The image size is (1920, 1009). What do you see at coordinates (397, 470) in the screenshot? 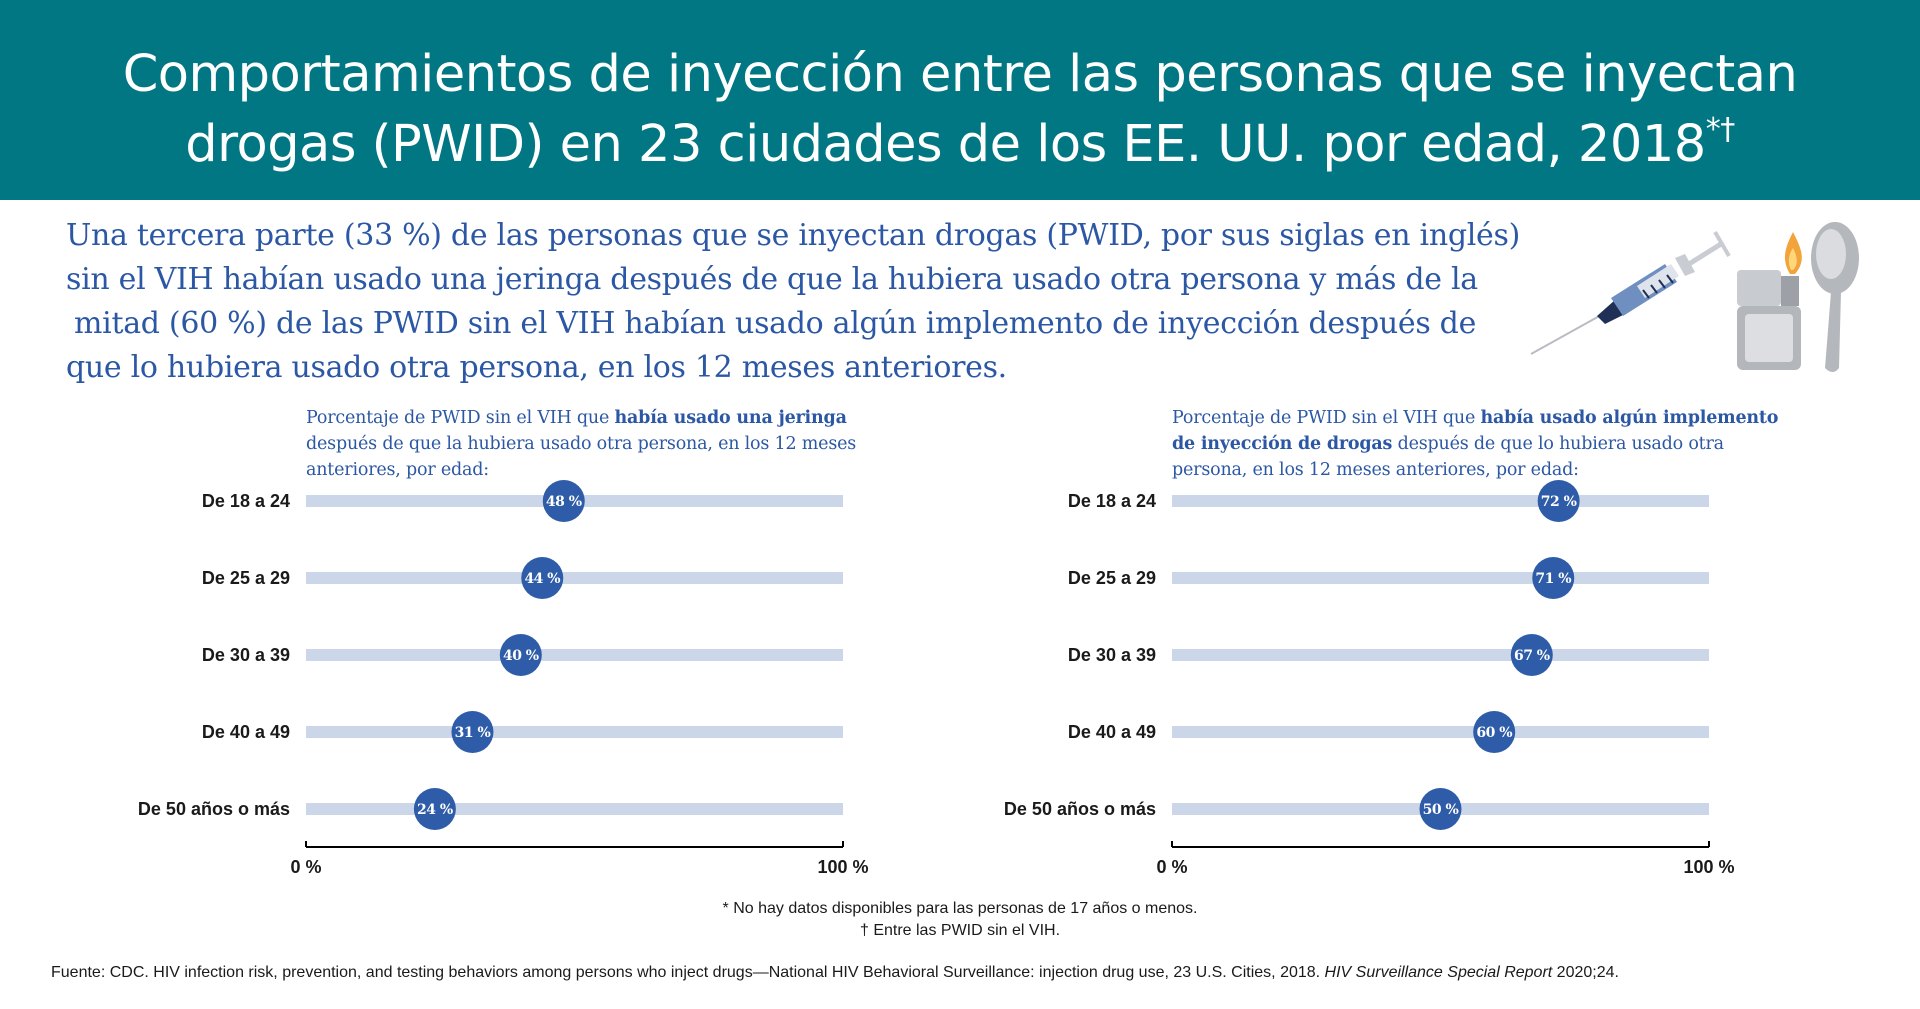
I see `left-chart-title-line-3: anteriores, por edad:` at bounding box center [397, 470].